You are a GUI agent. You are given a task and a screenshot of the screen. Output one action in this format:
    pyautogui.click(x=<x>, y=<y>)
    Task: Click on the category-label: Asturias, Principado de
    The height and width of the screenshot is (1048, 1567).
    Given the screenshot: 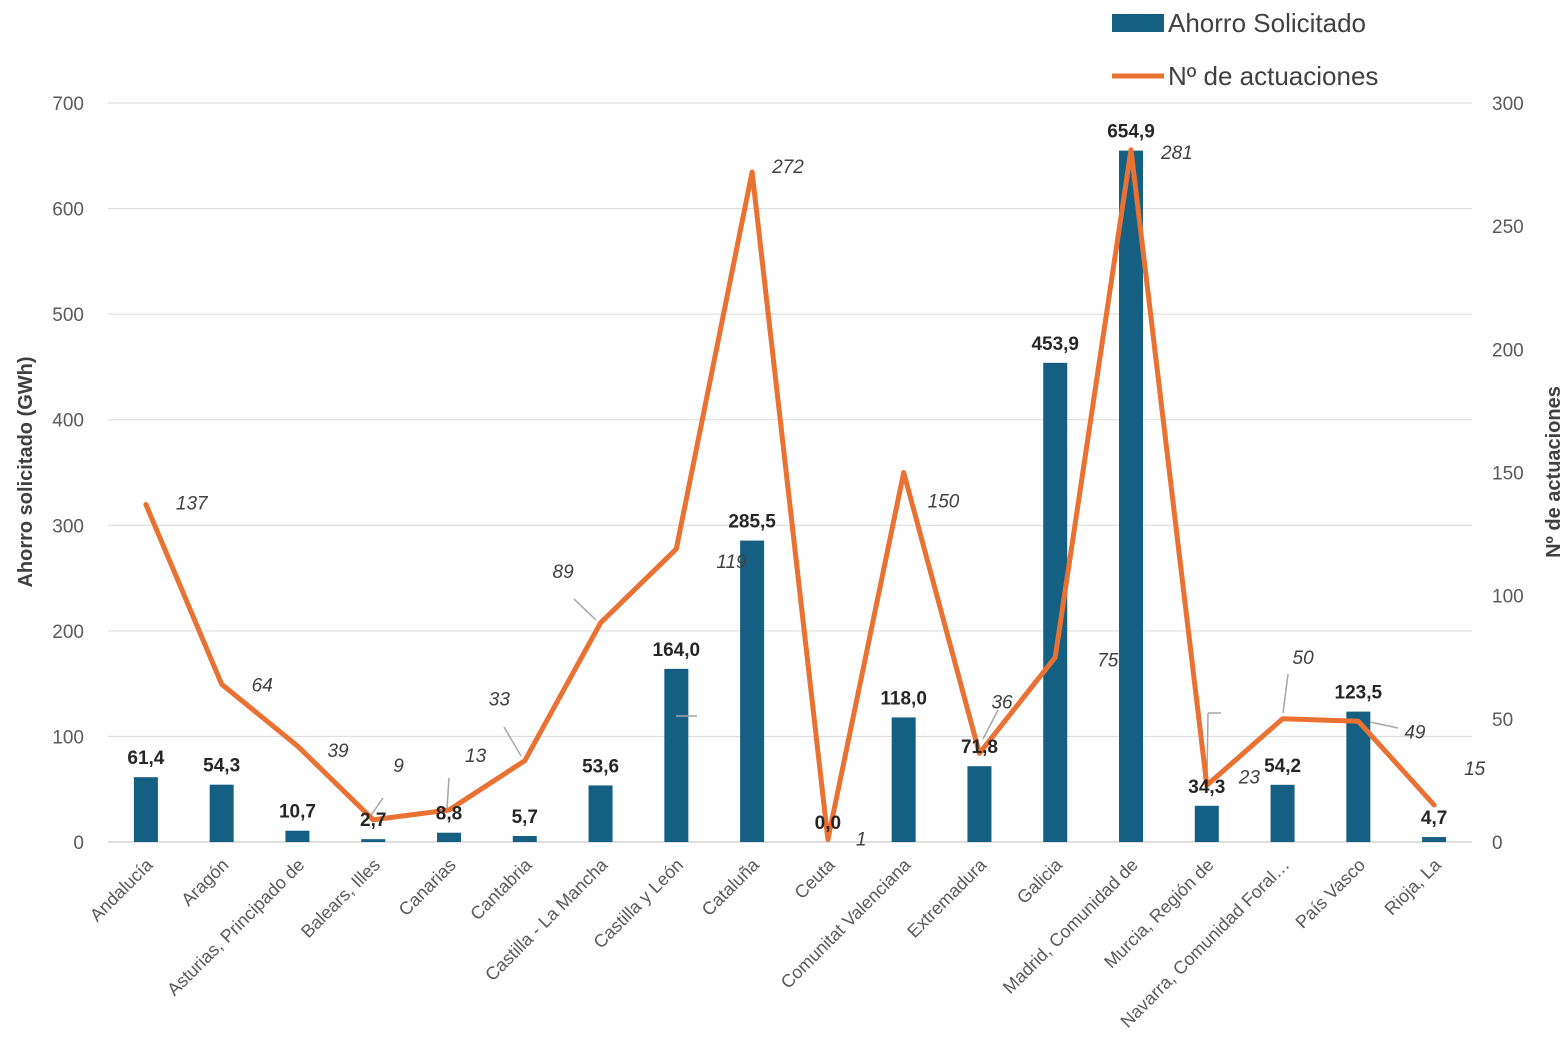 What is the action you would take?
    pyautogui.click(x=235, y=927)
    